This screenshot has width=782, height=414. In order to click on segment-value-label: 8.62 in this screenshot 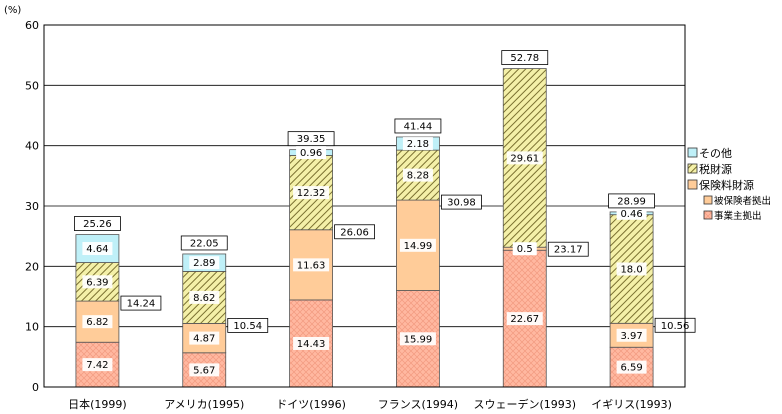, I will do `click(204, 298)`.